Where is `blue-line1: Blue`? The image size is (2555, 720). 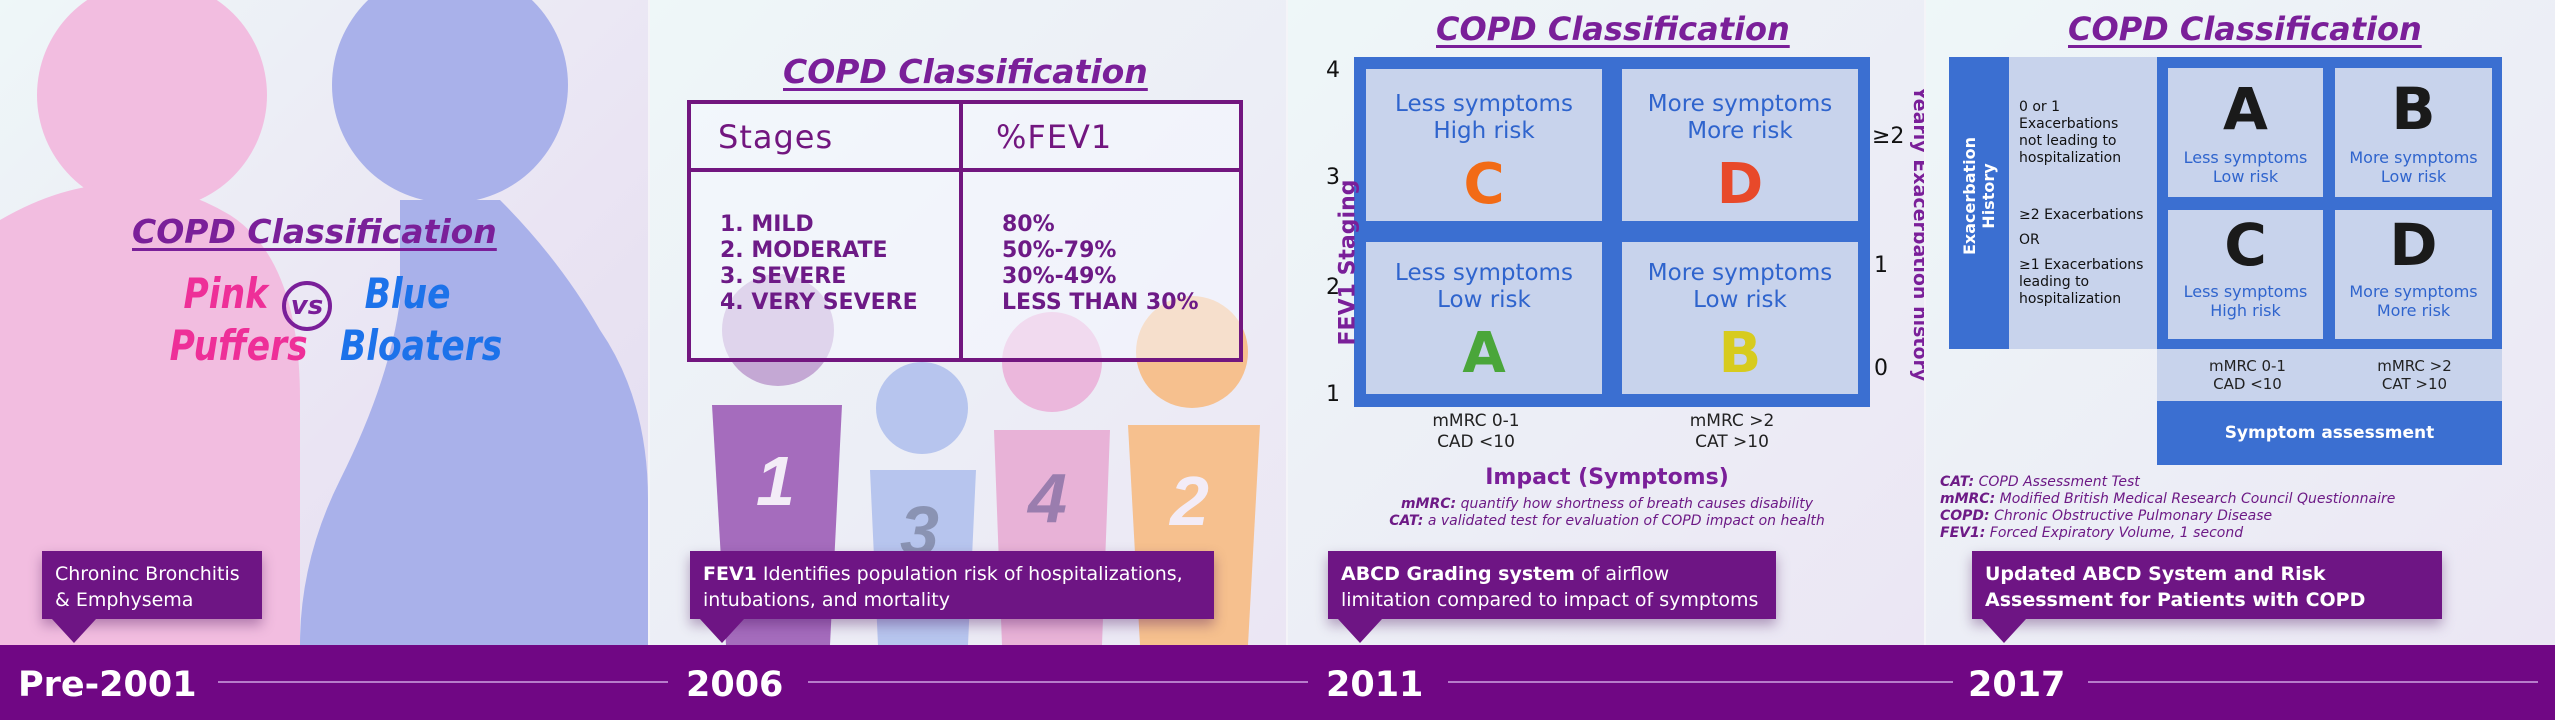 blue-line1: Blue is located at coordinates (407, 293).